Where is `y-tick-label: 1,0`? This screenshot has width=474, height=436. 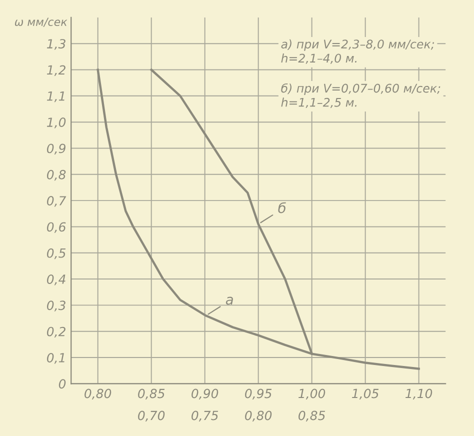 y-tick-label: 1,0 is located at coordinates (56, 123).